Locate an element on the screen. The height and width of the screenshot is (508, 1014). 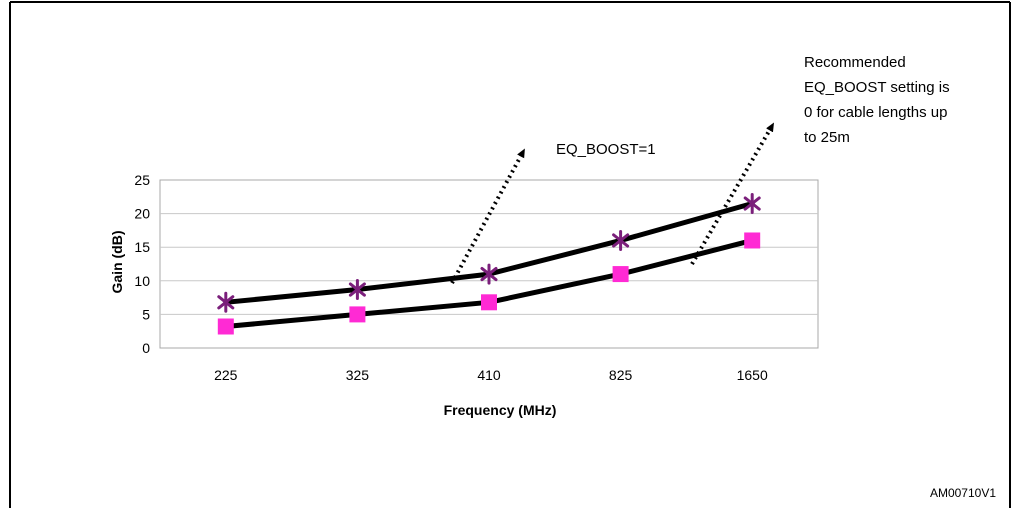
boost0-annotation-line-1: Recommended is located at coordinates (855, 62).